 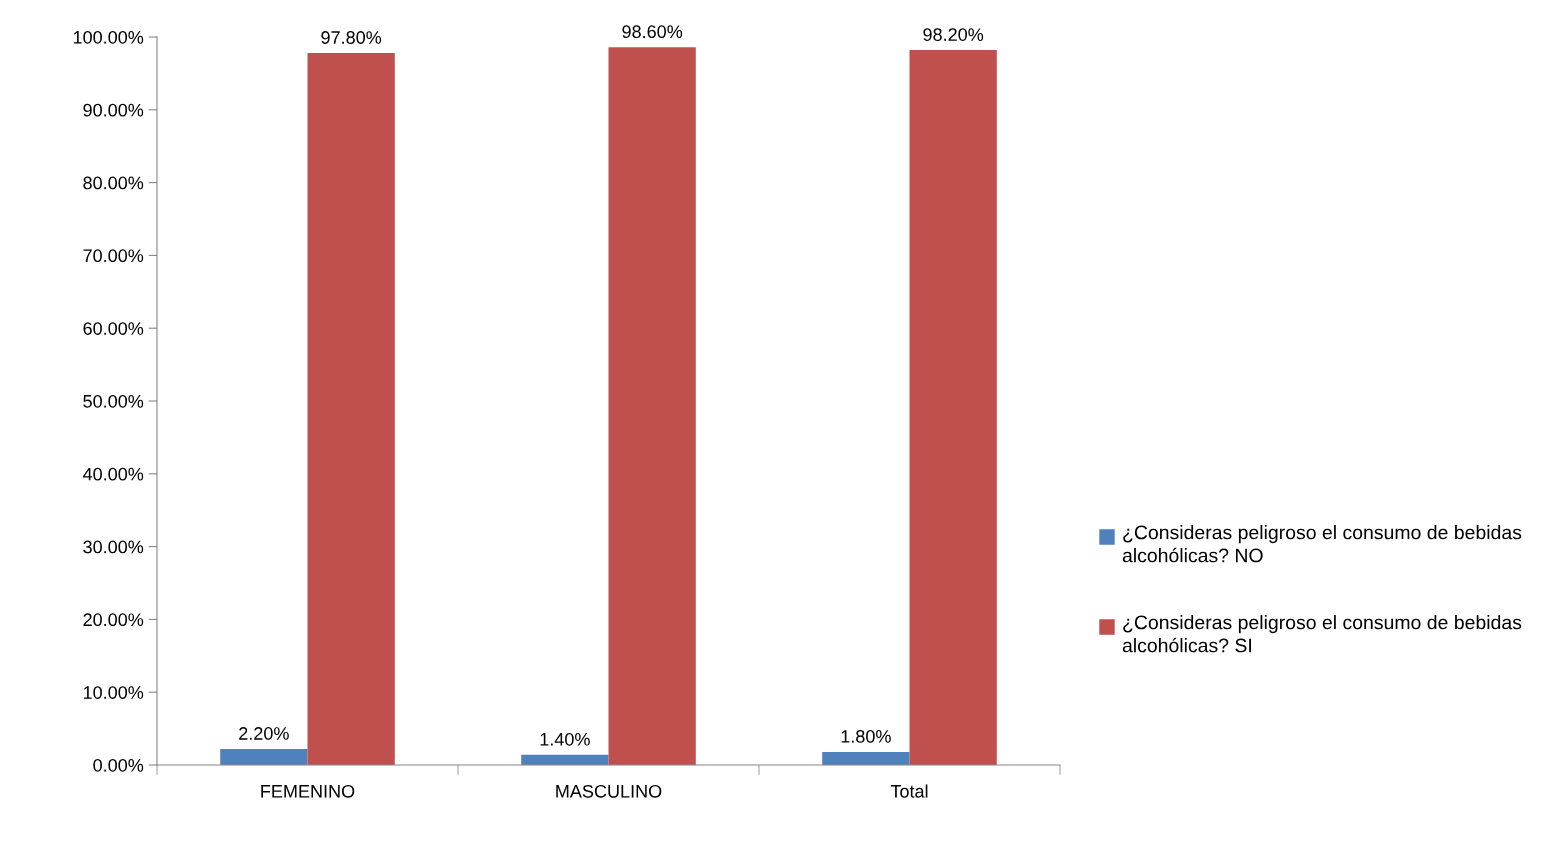 I want to click on x-tick-label: FEMENINO, so click(x=308, y=791).